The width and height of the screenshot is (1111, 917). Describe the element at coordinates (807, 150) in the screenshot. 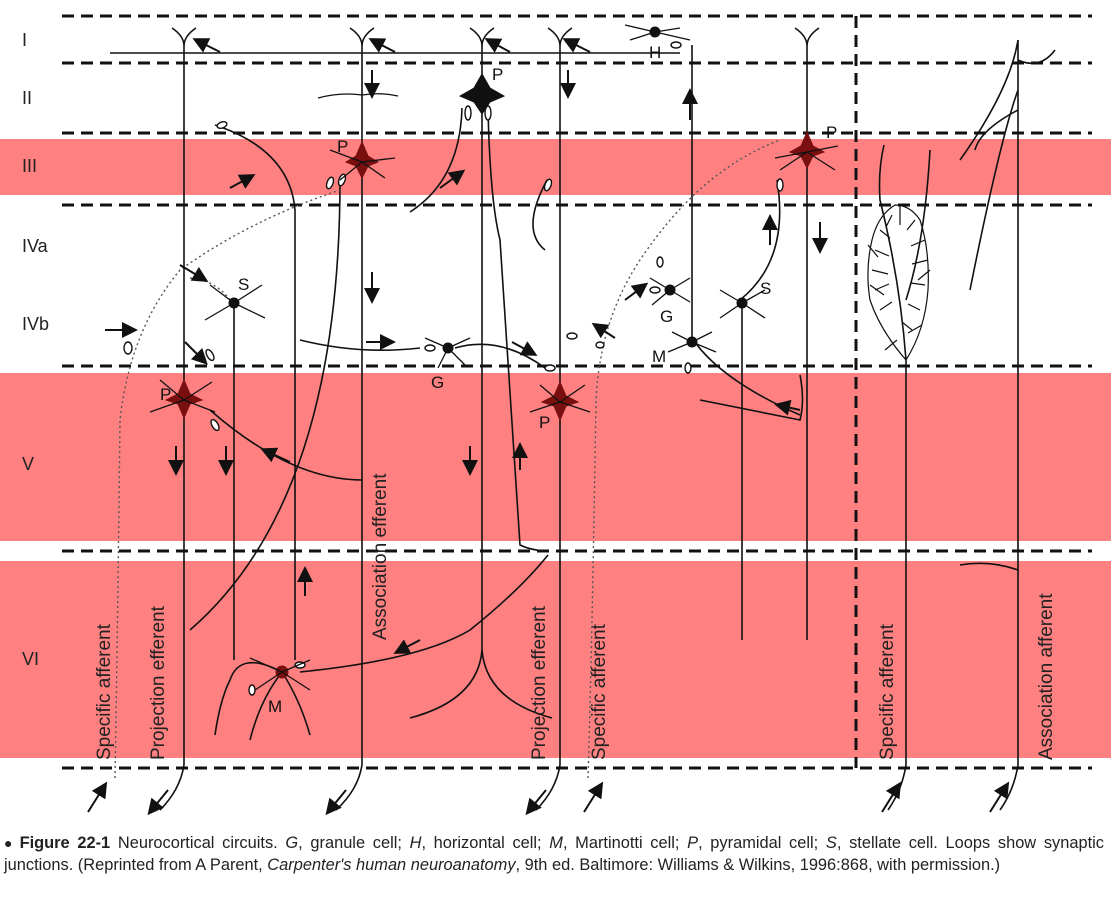

I see `pyramidal-cell-layer-III-right` at that location.